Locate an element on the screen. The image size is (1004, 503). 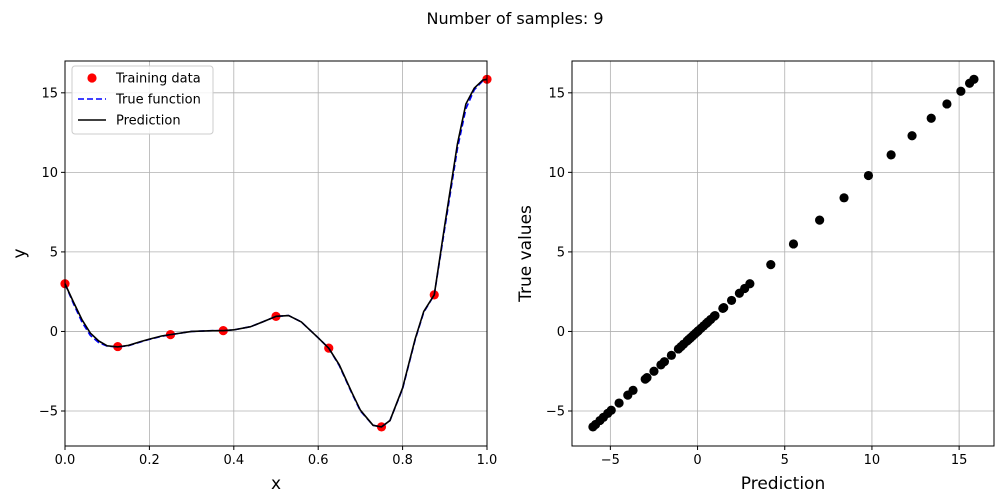
x-tick-label: 10 is located at coordinates (872, 460).